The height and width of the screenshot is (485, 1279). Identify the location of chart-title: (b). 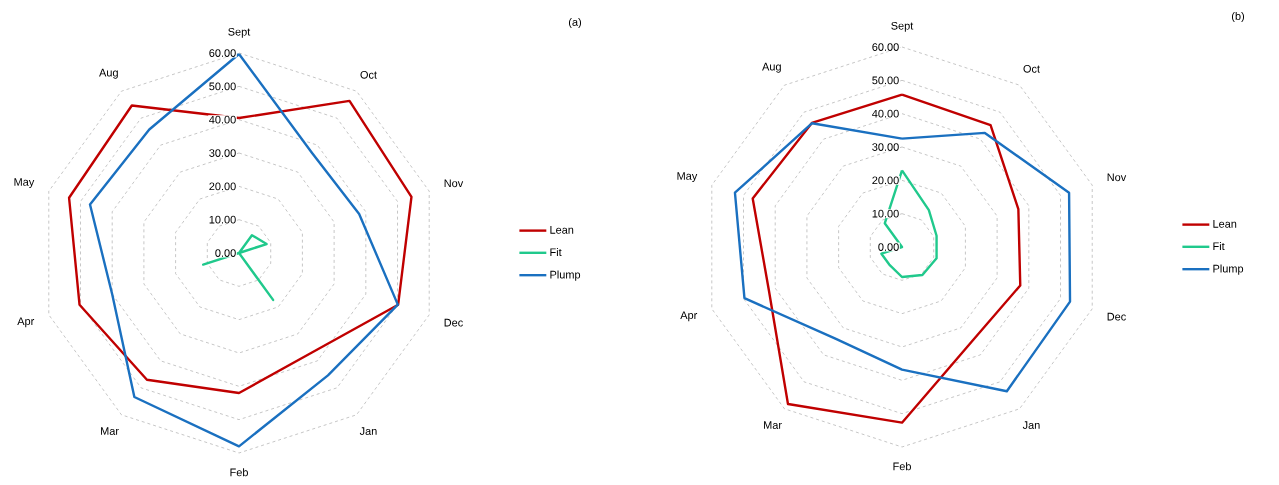
(1238, 17).